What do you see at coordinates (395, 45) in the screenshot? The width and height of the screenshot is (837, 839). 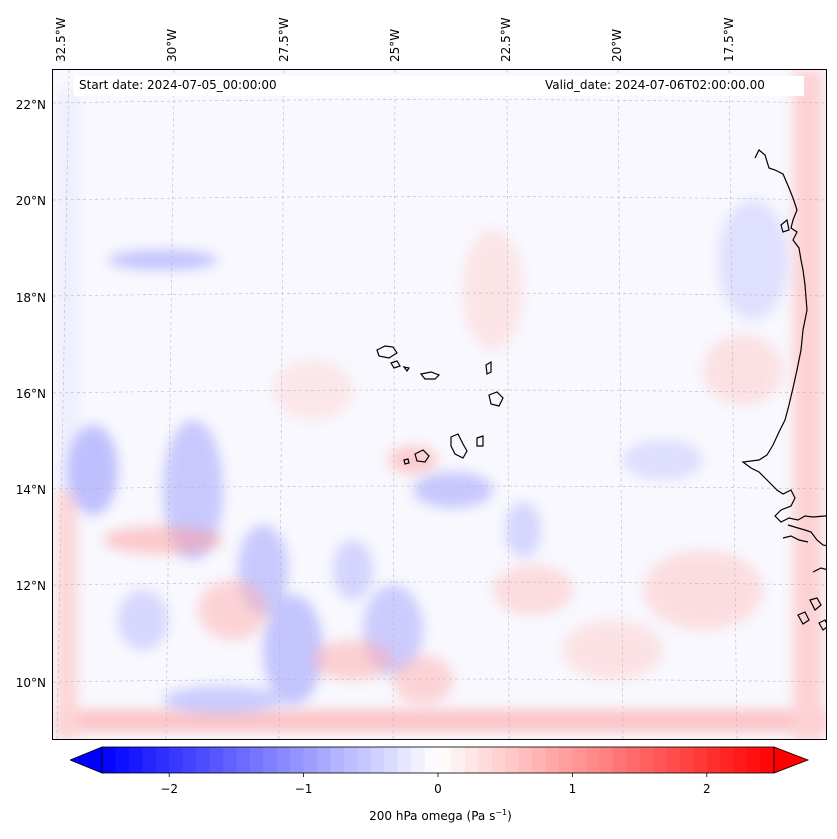 I see `lon-label-25w: 25°W` at bounding box center [395, 45].